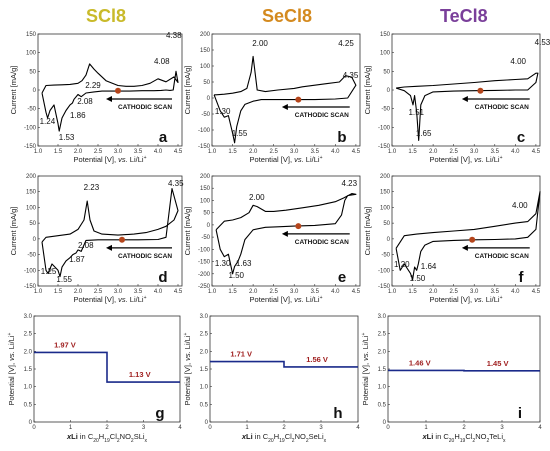  What do you see at coordinates (429, 266) in the screenshot?
I see `peak-label: 1.64` at bounding box center [429, 266].